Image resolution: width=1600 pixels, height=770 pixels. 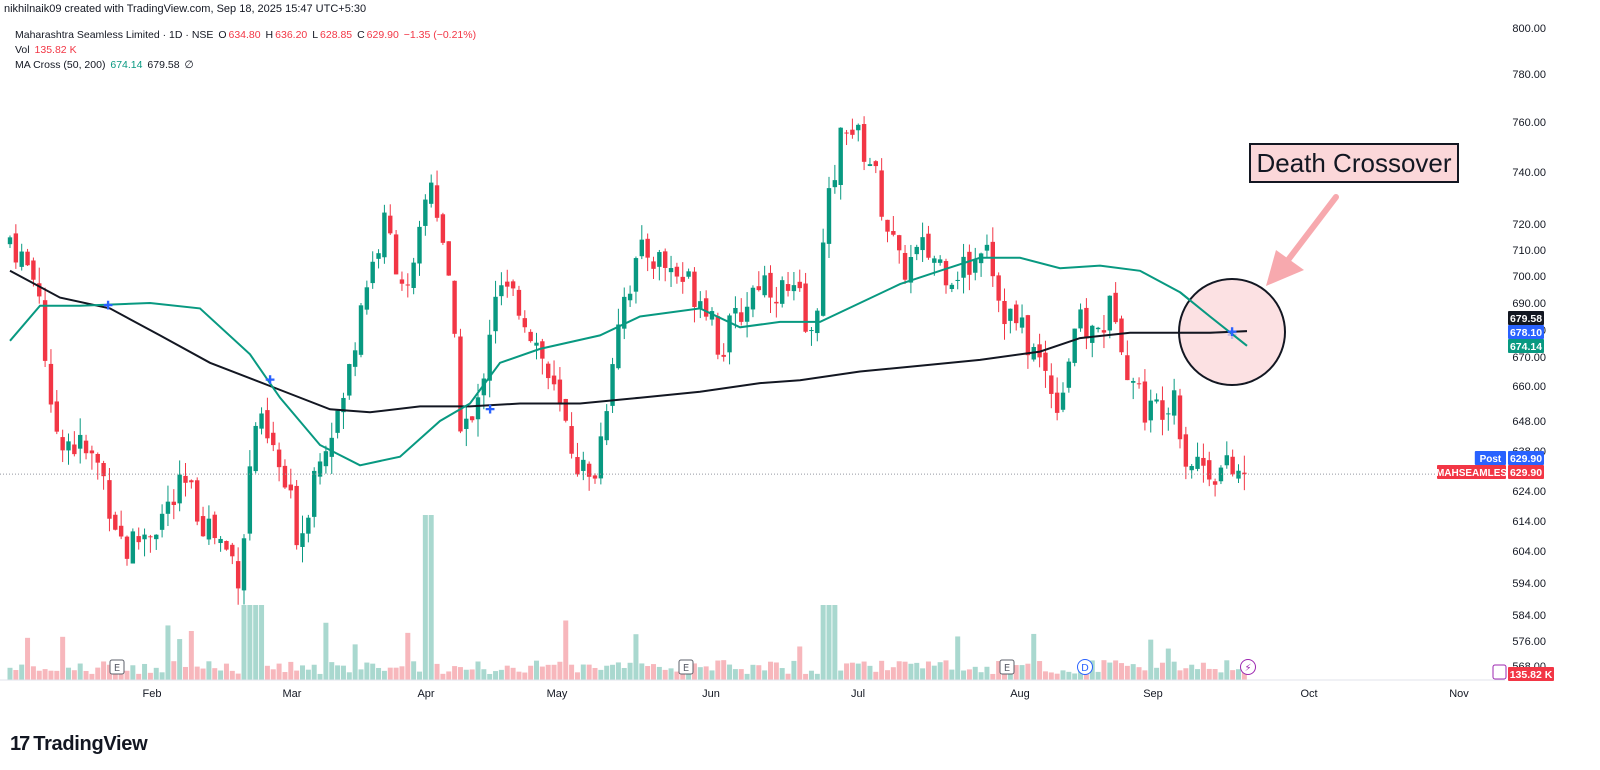 I want to click on split-event-icon, so click(x=1248, y=667).